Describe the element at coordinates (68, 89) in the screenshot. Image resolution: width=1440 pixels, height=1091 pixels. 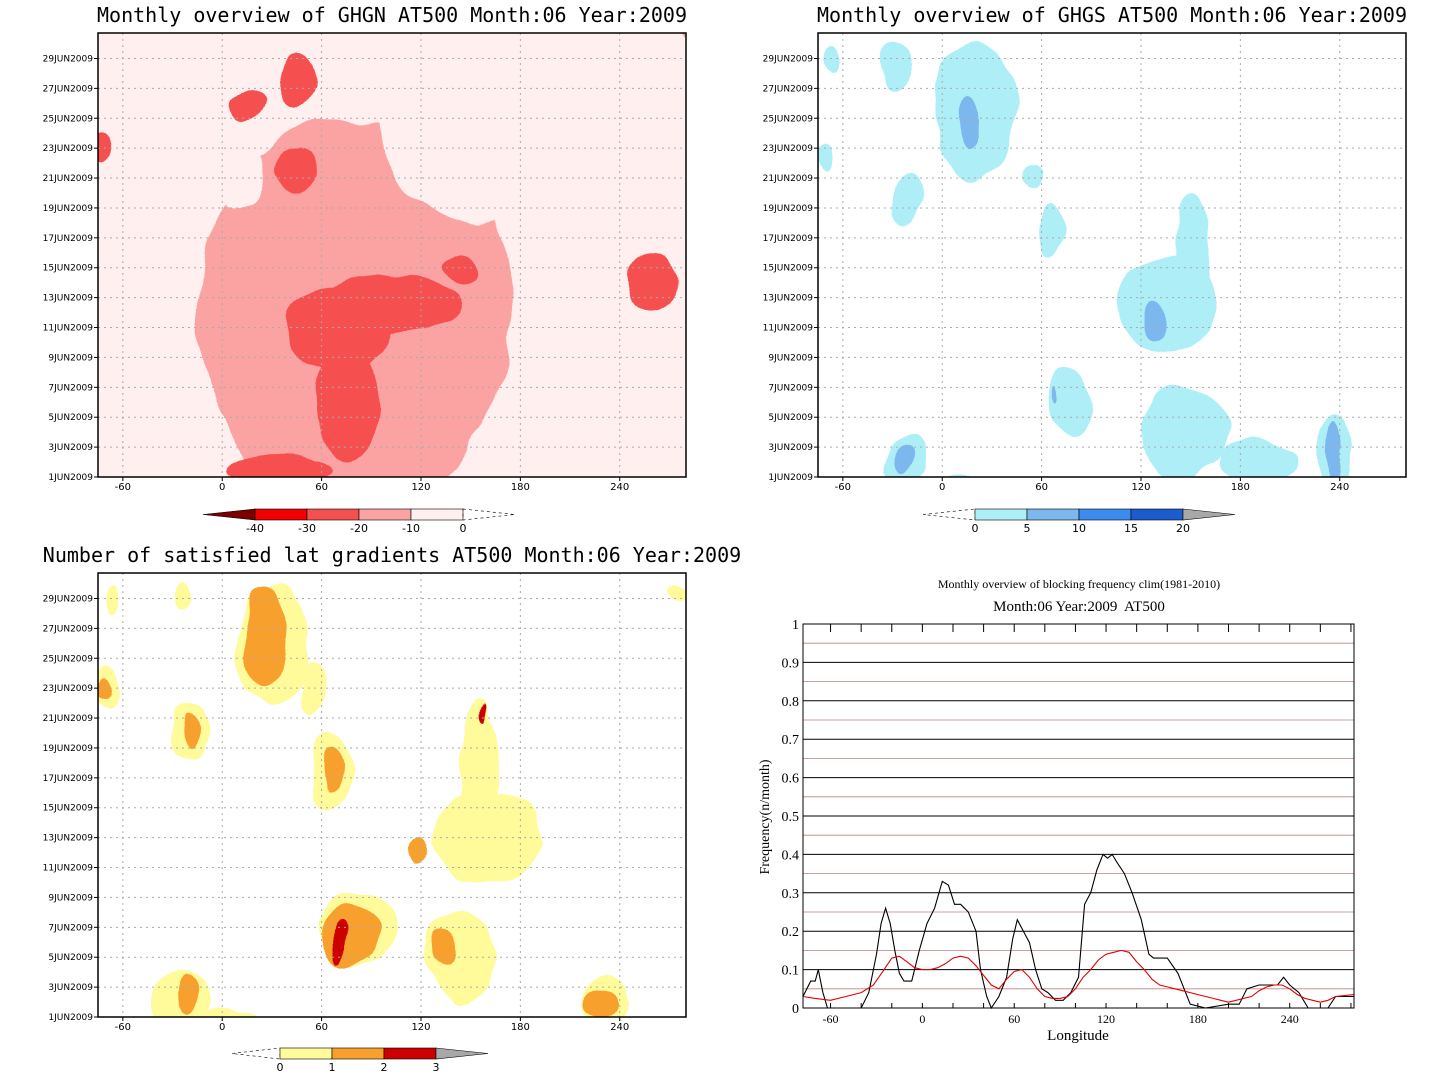
I see `ghgn-y-tick-label: 27JUN2009` at that location.